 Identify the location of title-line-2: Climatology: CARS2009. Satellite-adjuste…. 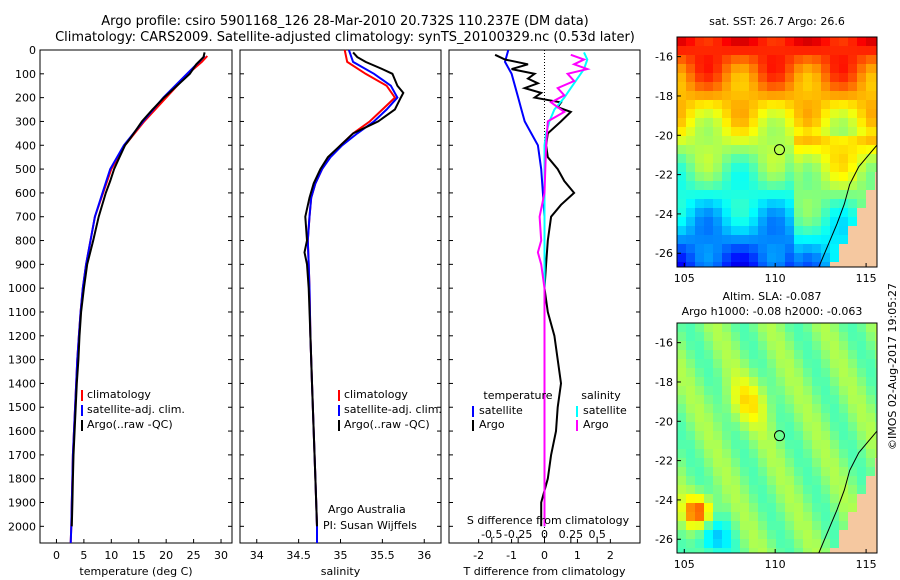
(345, 37).